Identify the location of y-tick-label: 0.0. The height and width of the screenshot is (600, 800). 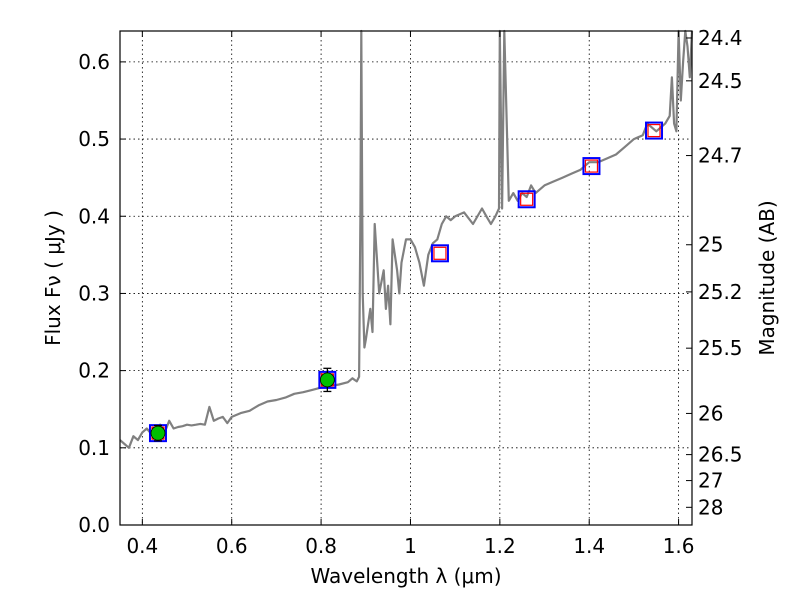
(94, 525).